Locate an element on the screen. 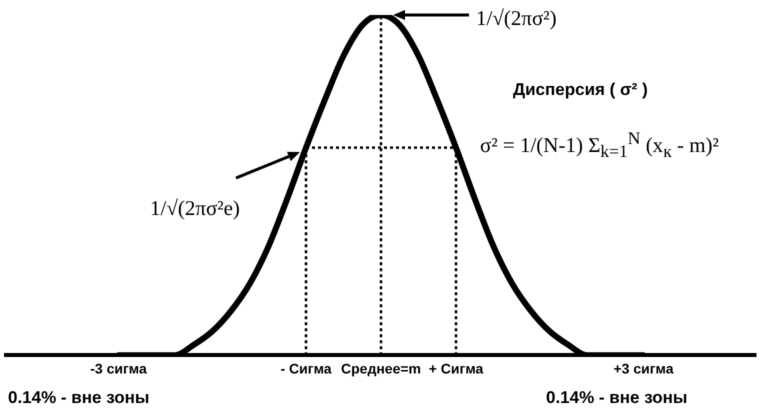 This screenshot has width=762, height=414. x-tick-label: - Сигма is located at coordinates (306, 368).